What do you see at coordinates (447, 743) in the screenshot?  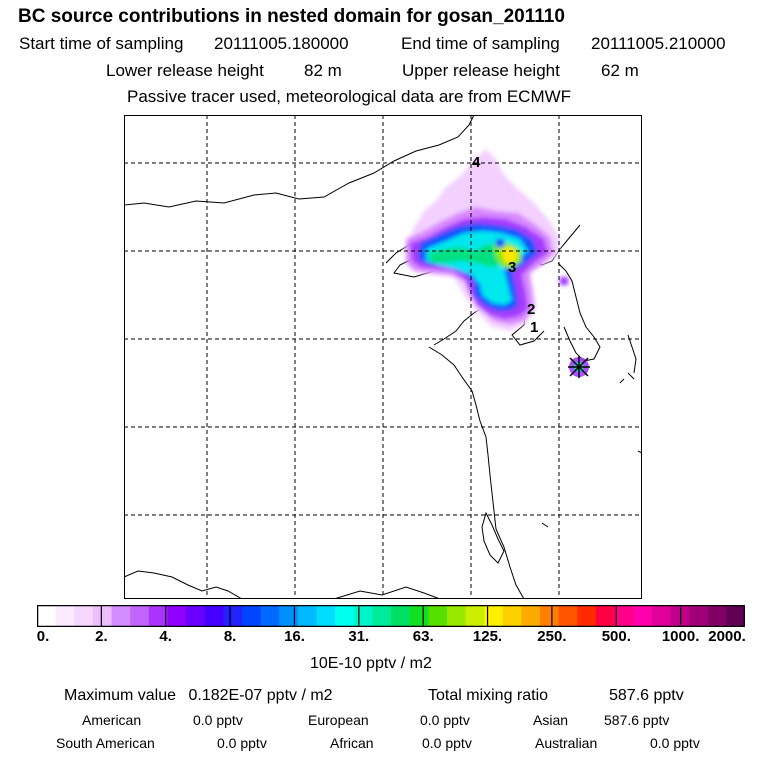 I see `region-african-value: 0.0 pptv` at bounding box center [447, 743].